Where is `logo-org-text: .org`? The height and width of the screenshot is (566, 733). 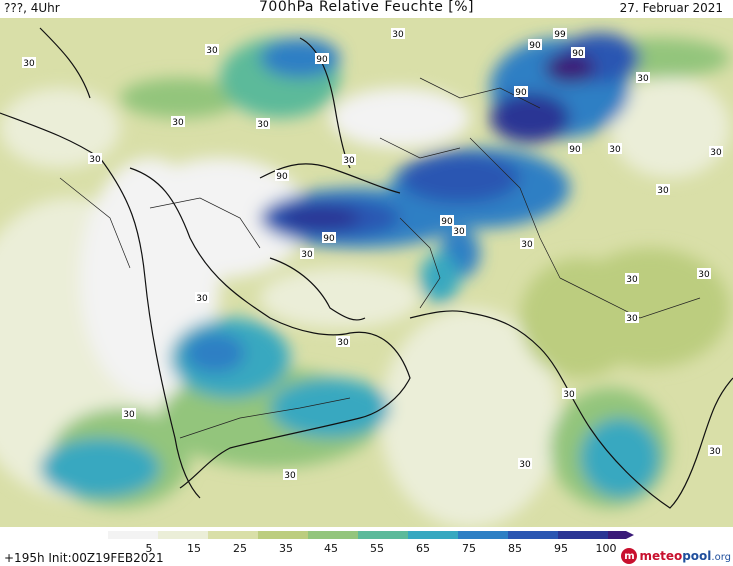 logo-org-text: .org is located at coordinates (721, 557).